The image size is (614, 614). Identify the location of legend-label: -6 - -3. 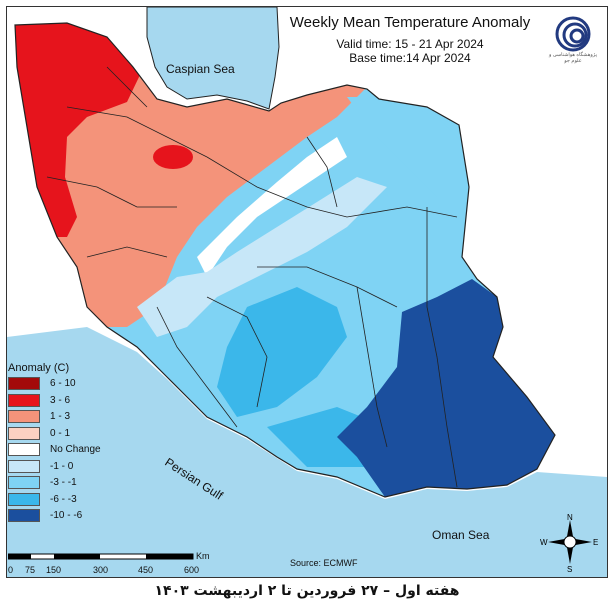
(63, 499).